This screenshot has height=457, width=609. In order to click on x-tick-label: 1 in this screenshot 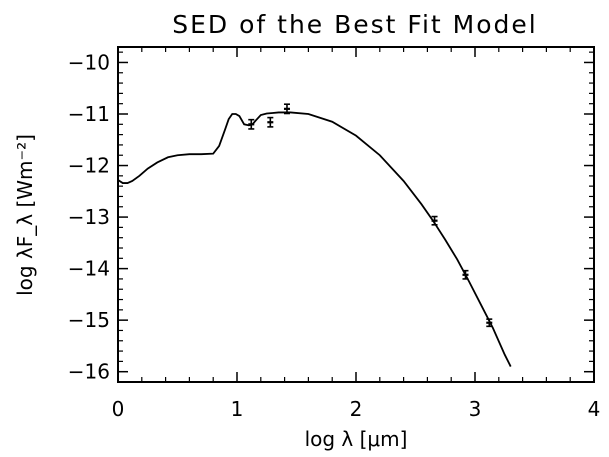, I will do `click(237, 409)`.